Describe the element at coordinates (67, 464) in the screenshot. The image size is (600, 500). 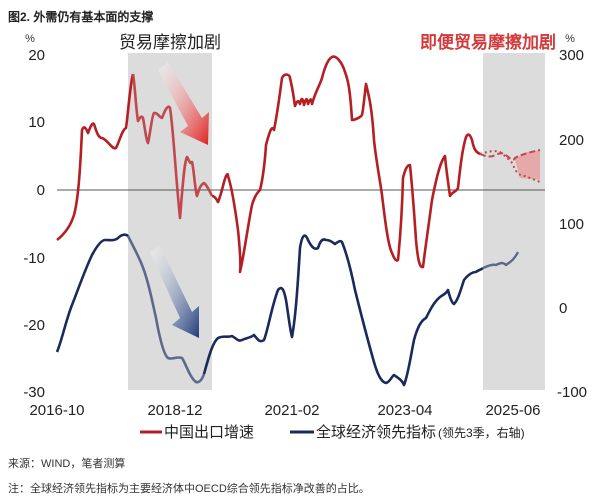
I see `source-text: 来源：WIND，笔者测算` at that location.